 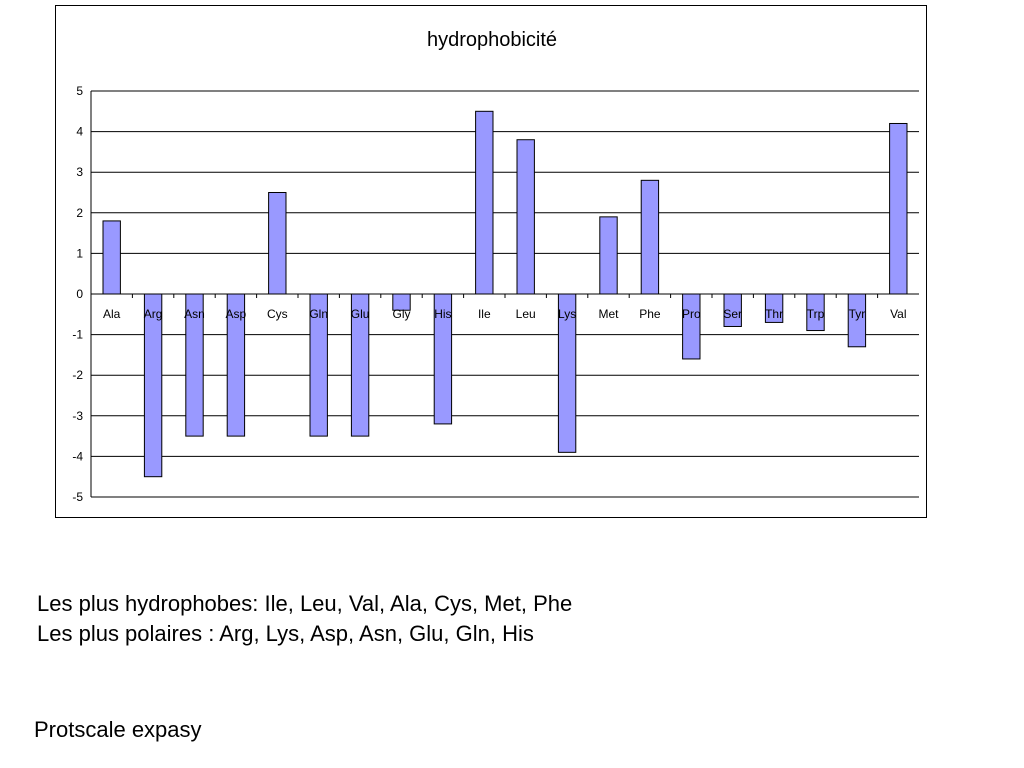 What do you see at coordinates (77, 497) in the screenshot?
I see `y-tick-label: -5` at bounding box center [77, 497].